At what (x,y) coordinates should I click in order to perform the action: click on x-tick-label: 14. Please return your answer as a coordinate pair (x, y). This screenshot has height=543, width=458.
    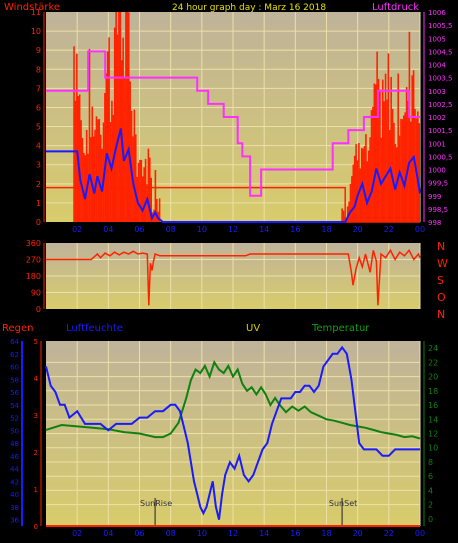
    Looking at the image, I should click on (264, 533).